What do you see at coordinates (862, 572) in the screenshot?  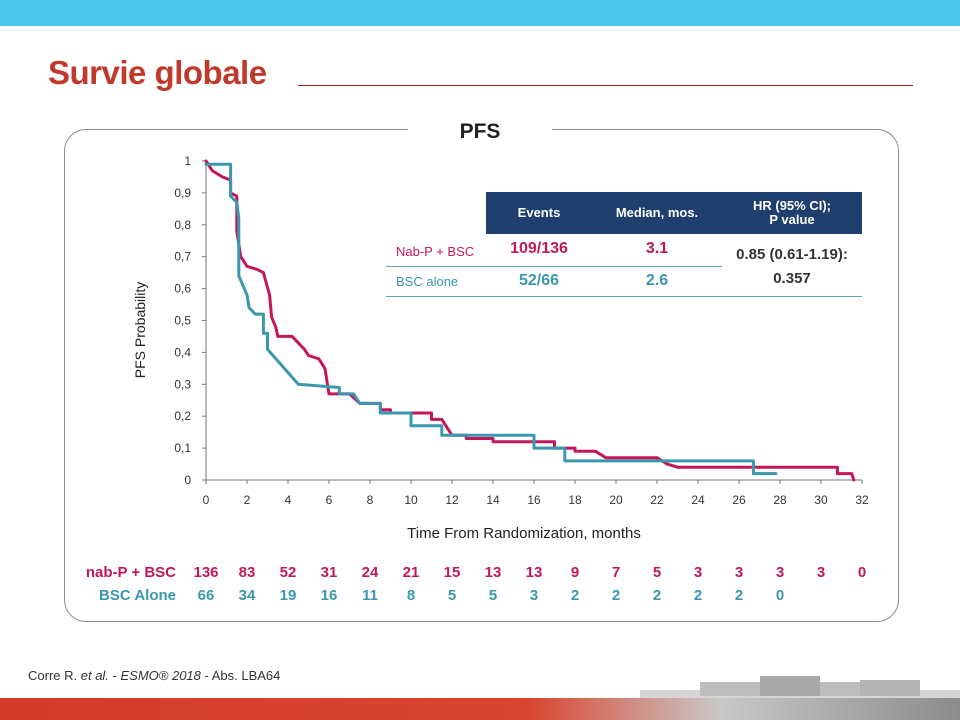 I see `risk-number-nab: 0` at bounding box center [862, 572].